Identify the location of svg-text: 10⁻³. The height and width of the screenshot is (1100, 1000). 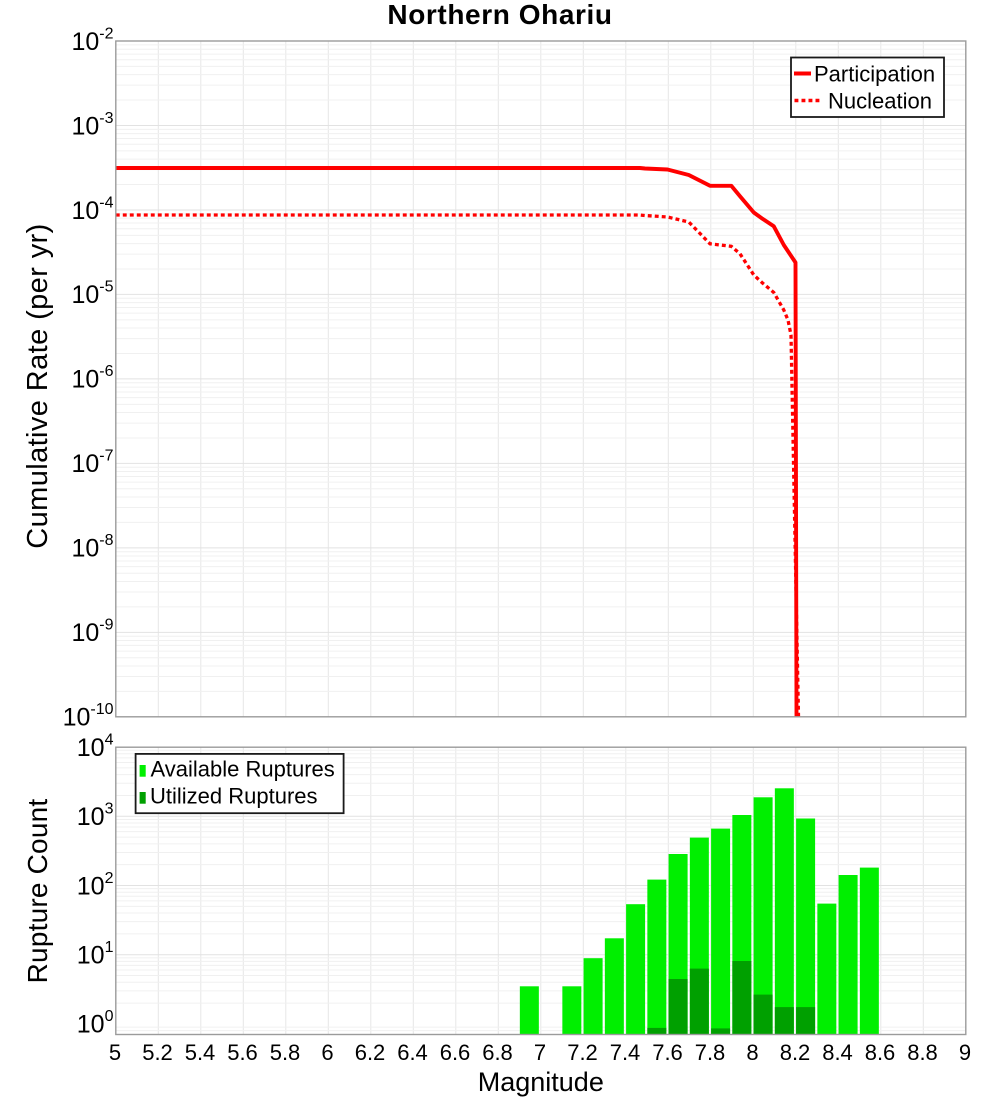
(92, 125).